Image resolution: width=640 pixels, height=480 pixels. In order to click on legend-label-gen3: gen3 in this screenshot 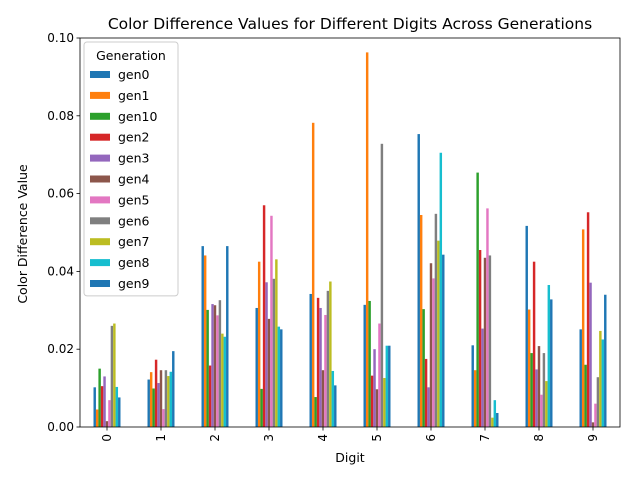, I will do `click(134, 158)`.